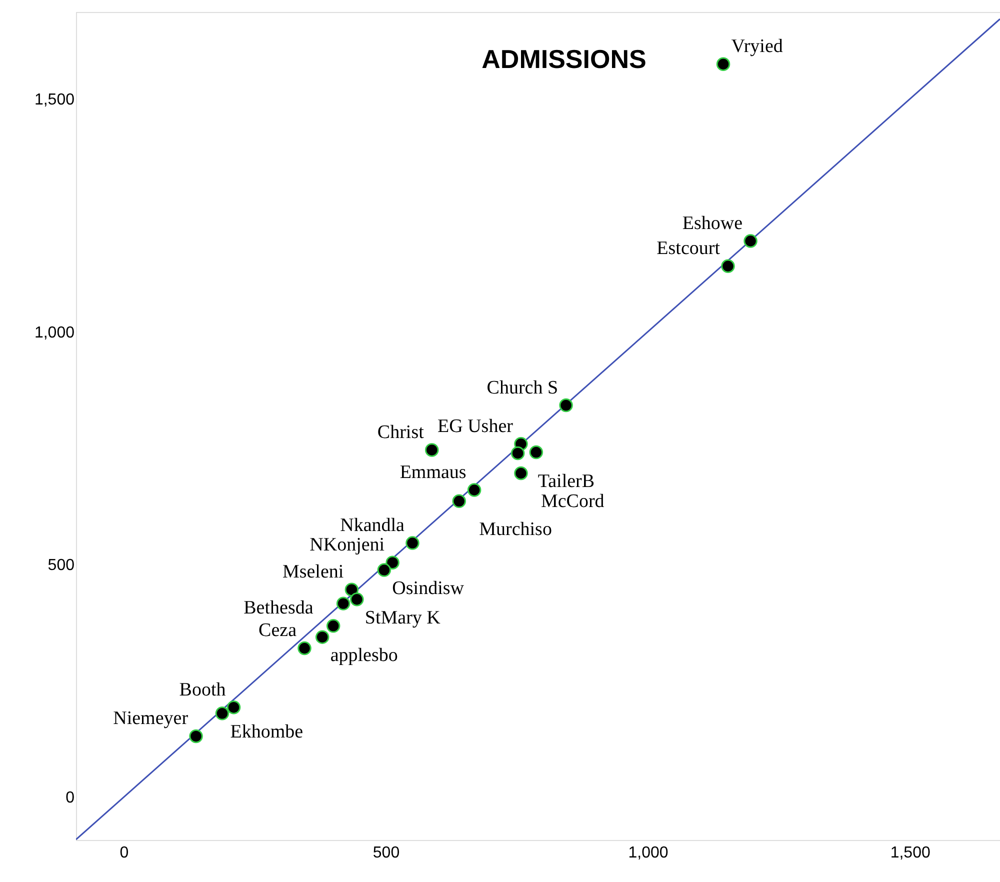 This screenshot has width=1000, height=882. Describe the element at coordinates (401, 432) in the screenshot. I see `data-label: Christ` at that location.